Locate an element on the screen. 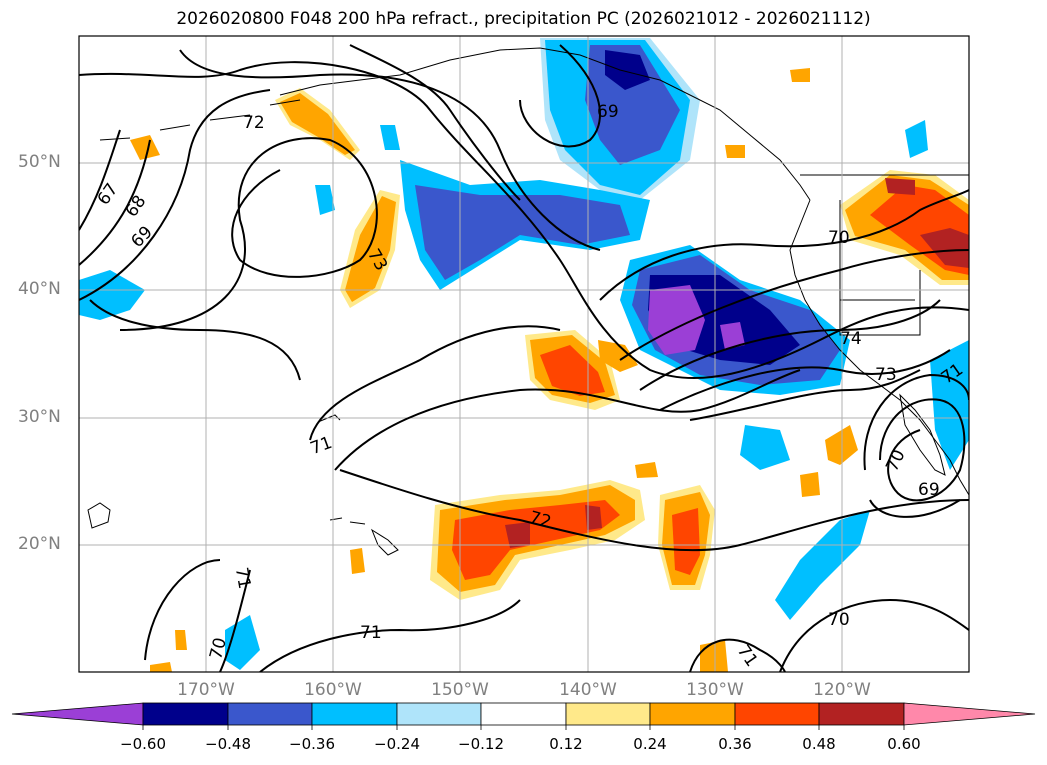 This screenshot has width=1047, height=765. border-states is located at coordinates (880, 268).